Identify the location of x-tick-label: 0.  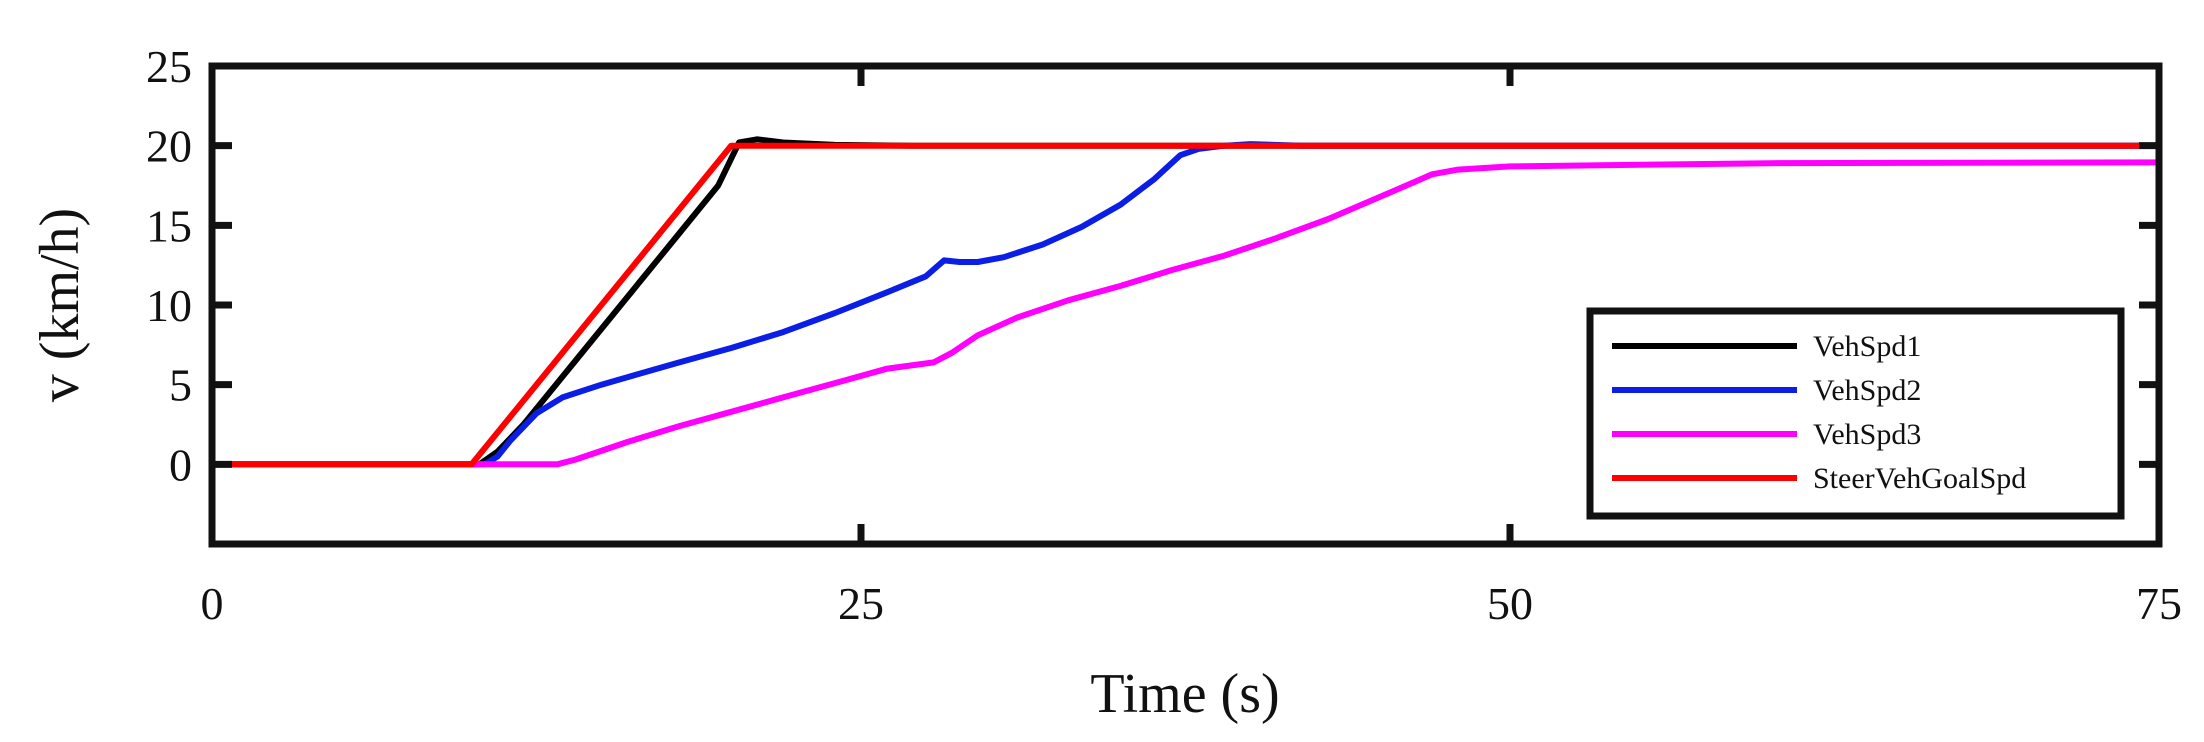
(212, 603).